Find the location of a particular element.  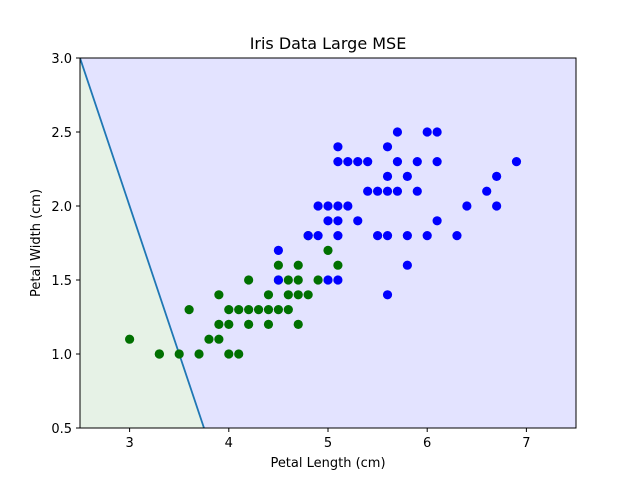

y-tick-label: 0.5 is located at coordinates (61, 429).